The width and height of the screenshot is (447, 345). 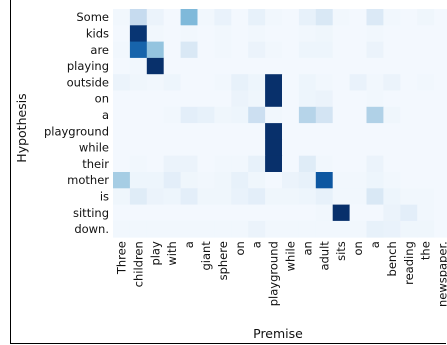 I want to click on x-tick-label: Three, so click(x=121, y=258).